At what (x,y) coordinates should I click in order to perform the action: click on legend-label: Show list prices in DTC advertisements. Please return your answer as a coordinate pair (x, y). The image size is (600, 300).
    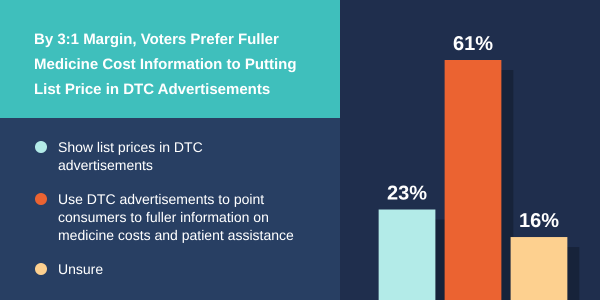
    Looking at the image, I should click on (130, 156).